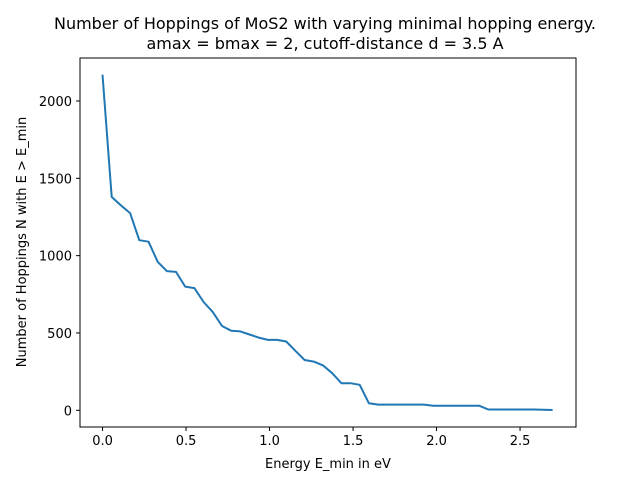 Image resolution: width=640 pixels, height=480 pixels. What do you see at coordinates (102, 441) in the screenshot?
I see `x-tick-label: 0.0` at bounding box center [102, 441].